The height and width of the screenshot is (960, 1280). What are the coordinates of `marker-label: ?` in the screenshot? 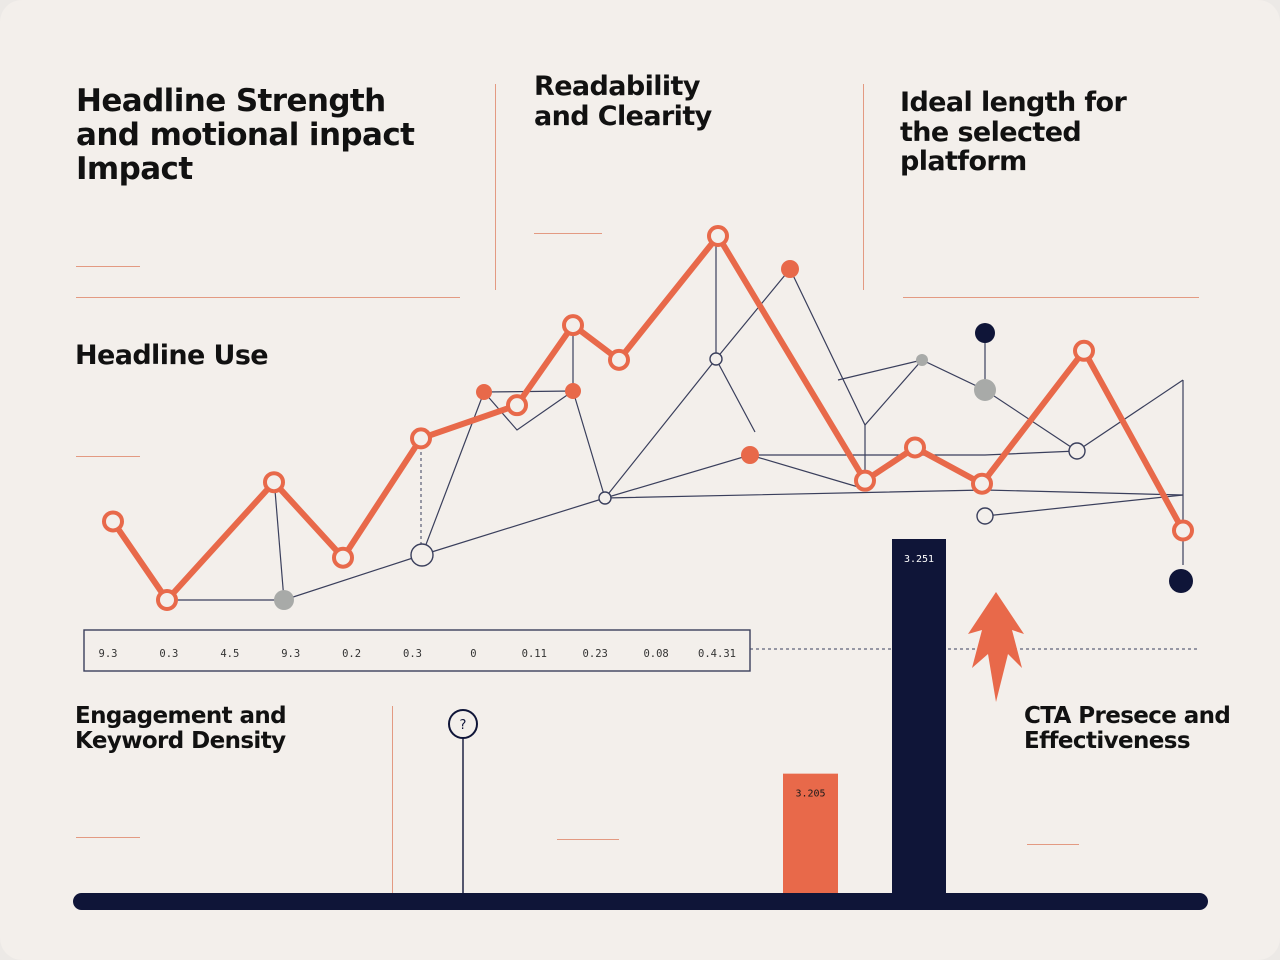 It's located at (463, 725).